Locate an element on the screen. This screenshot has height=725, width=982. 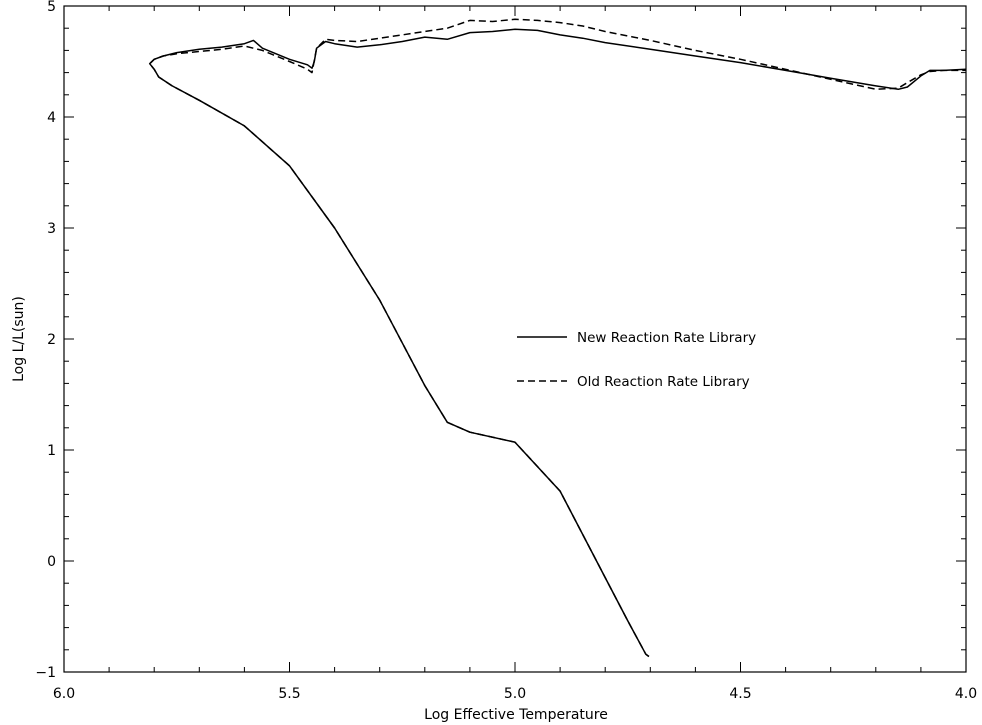
y-axis-title: Log L/L(sun) is located at coordinates (19, 339).